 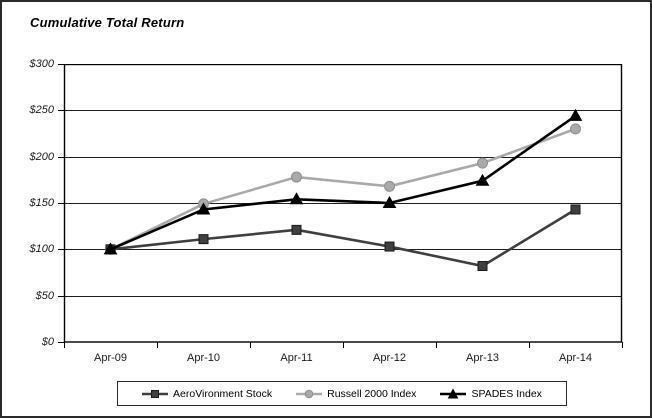 What do you see at coordinates (107, 22) in the screenshot?
I see `chart-title: Cumulative Total Return` at bounding box center [107, 22].